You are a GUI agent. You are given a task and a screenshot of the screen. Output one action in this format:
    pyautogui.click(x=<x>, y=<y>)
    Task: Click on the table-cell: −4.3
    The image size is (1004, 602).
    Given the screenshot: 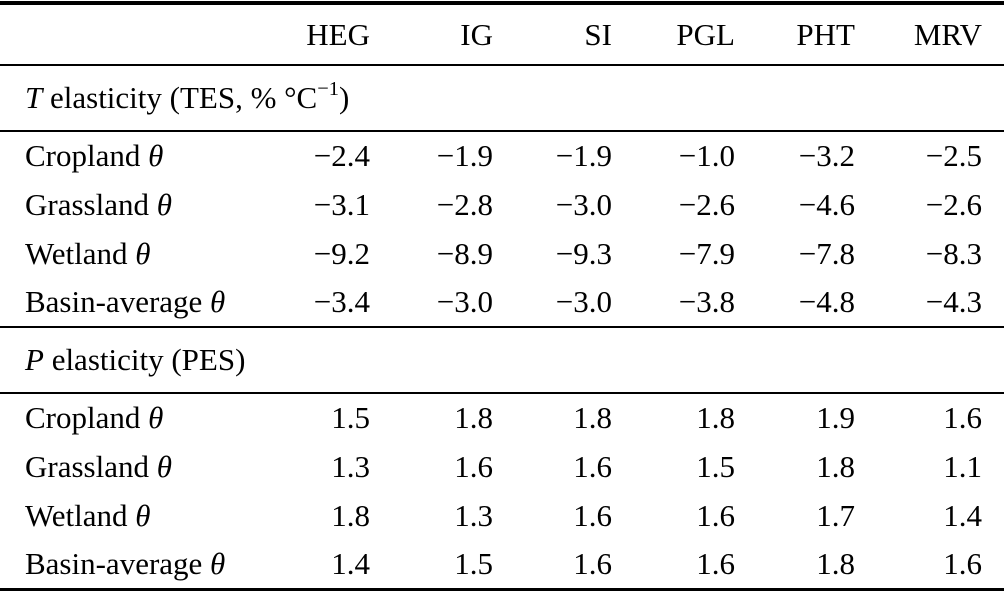 What is the action you would take?
    pyautogui.click(x=953, y=301)
    